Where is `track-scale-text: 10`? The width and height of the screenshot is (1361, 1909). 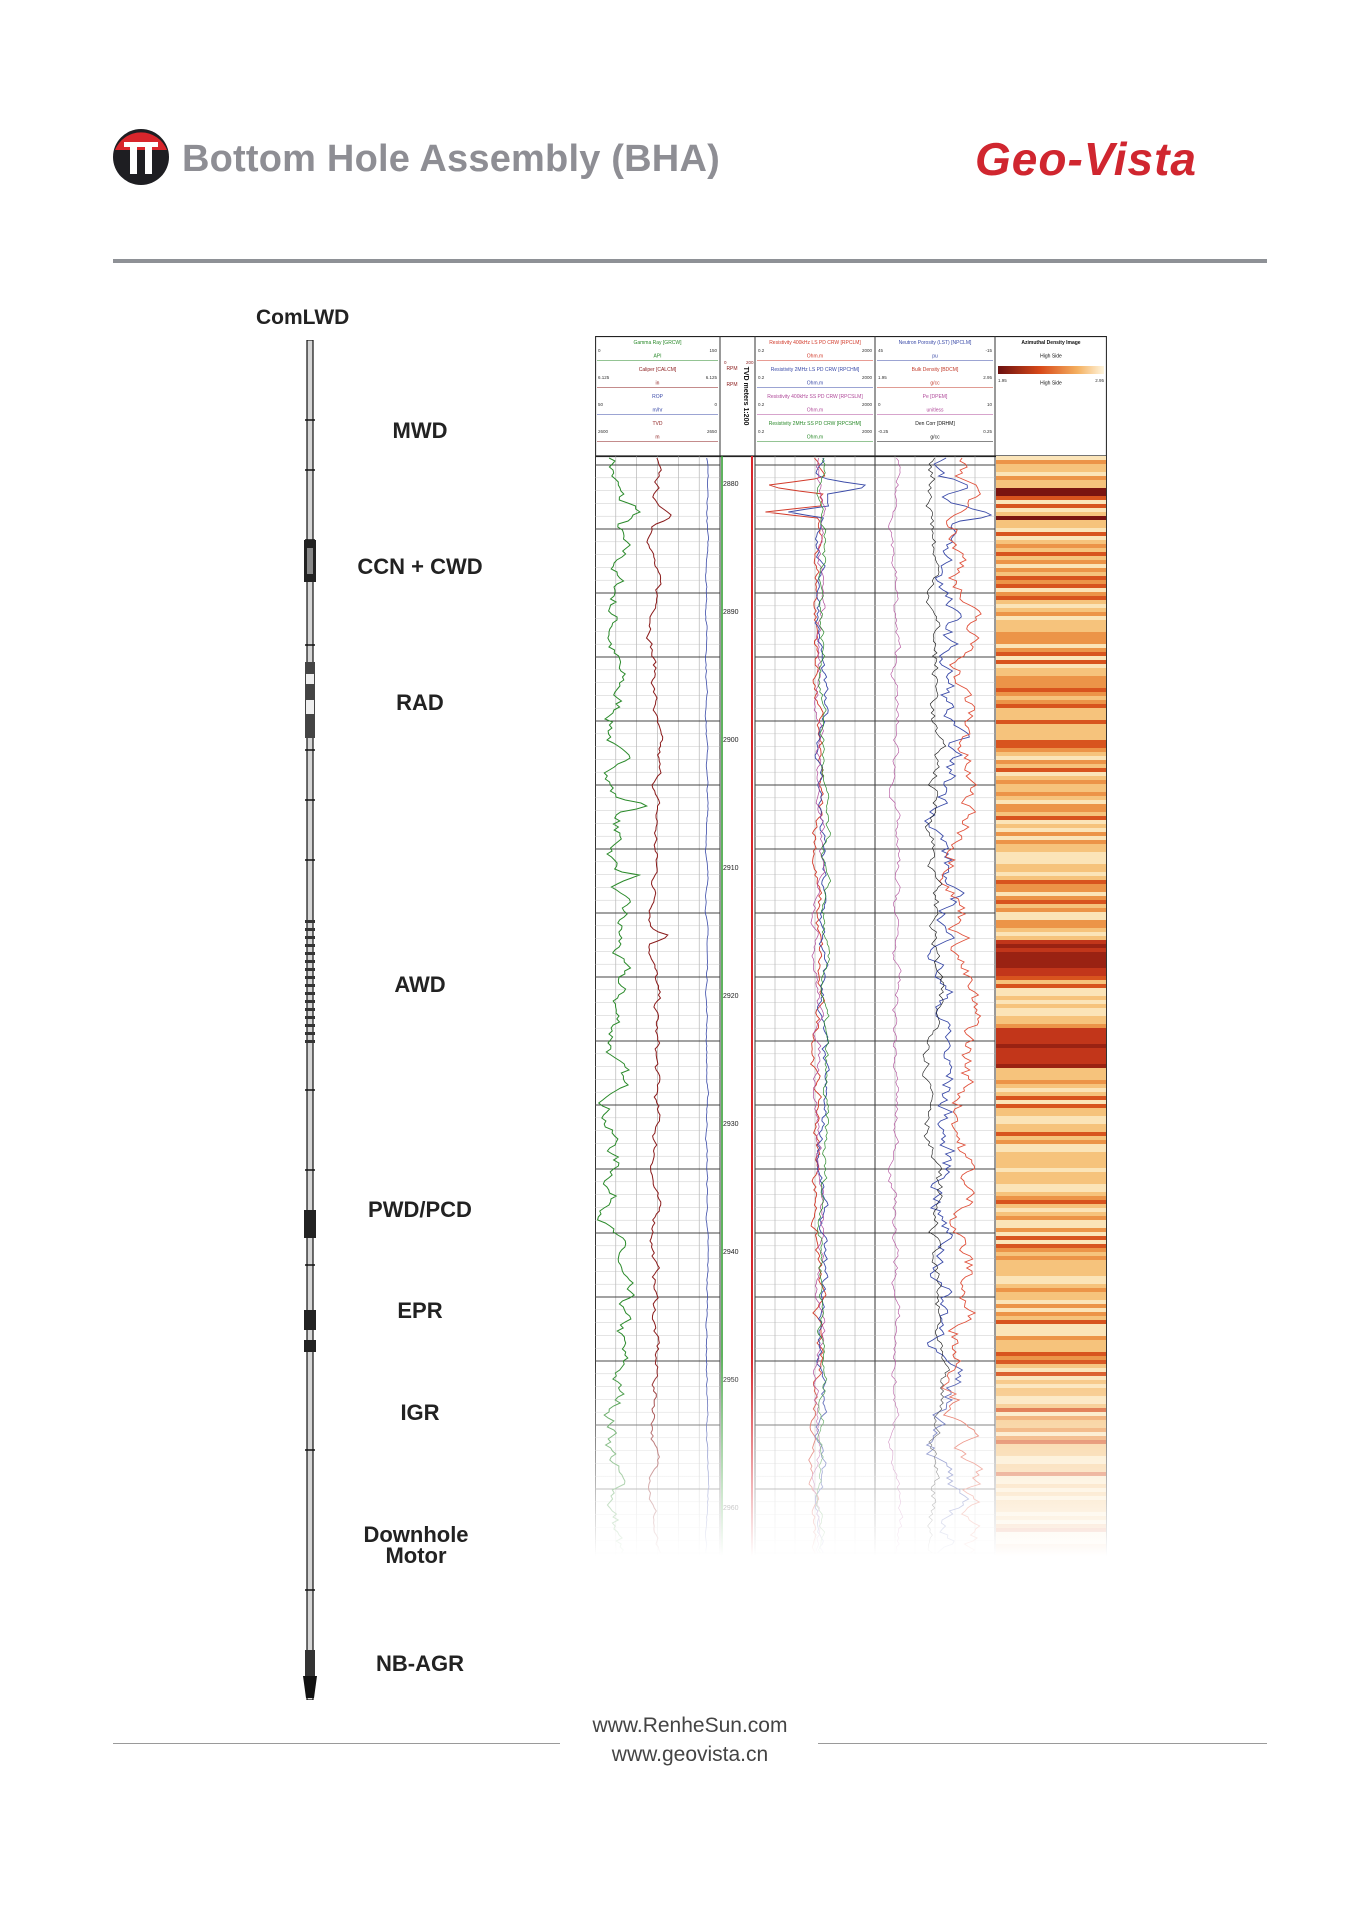 track-scale-text: 10 is located at coordinates (990, 404).